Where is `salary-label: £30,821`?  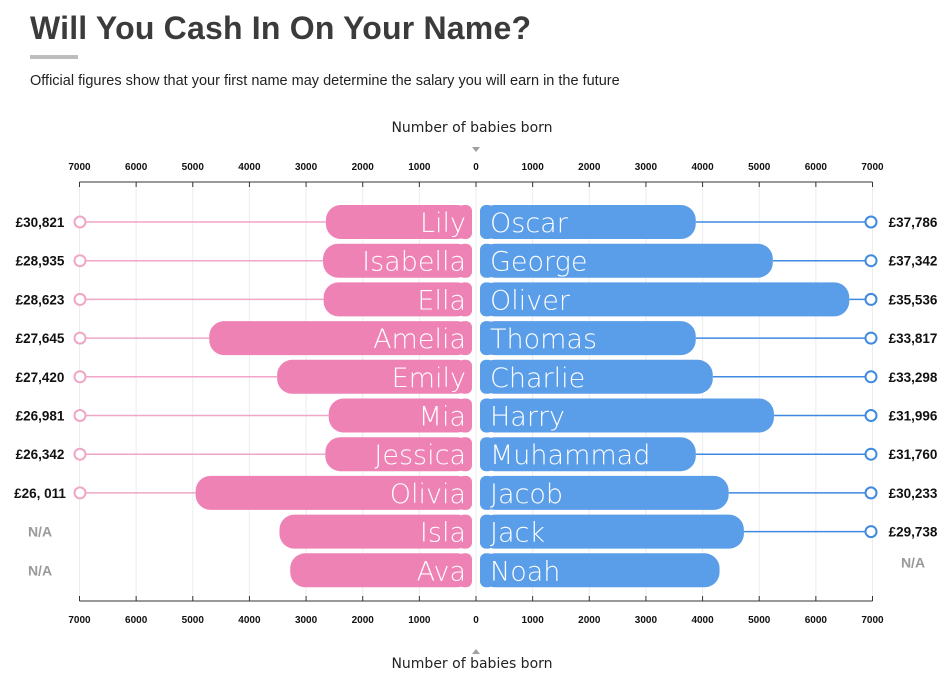
salary-label: £30,821 is located at coordinates (40, 222).